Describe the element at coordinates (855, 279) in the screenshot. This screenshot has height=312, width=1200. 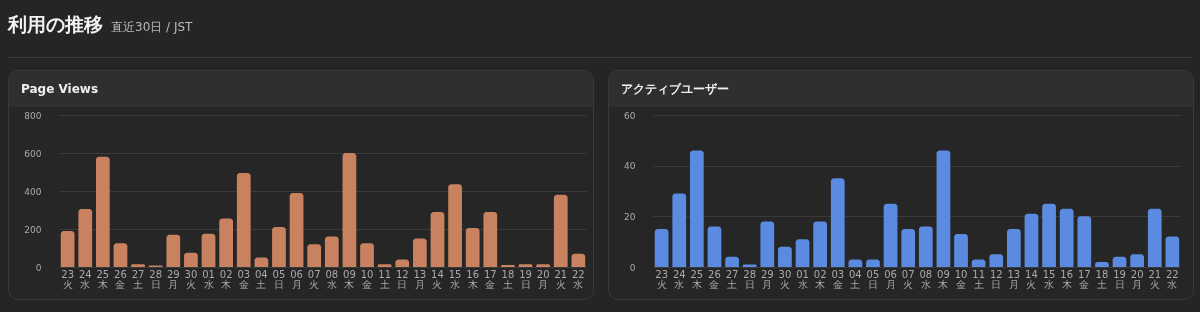
I see `x-tick-label: 04 土` at that location.